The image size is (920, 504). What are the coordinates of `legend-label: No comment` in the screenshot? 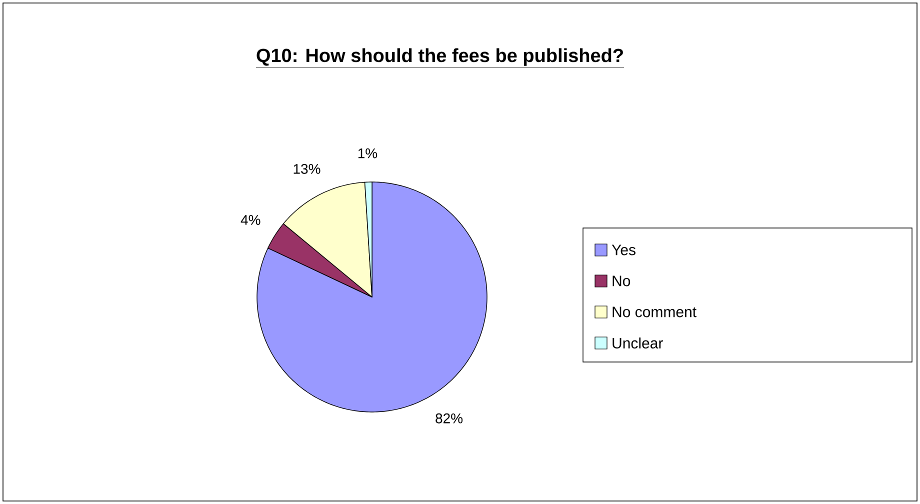 It's located at (654, 312).